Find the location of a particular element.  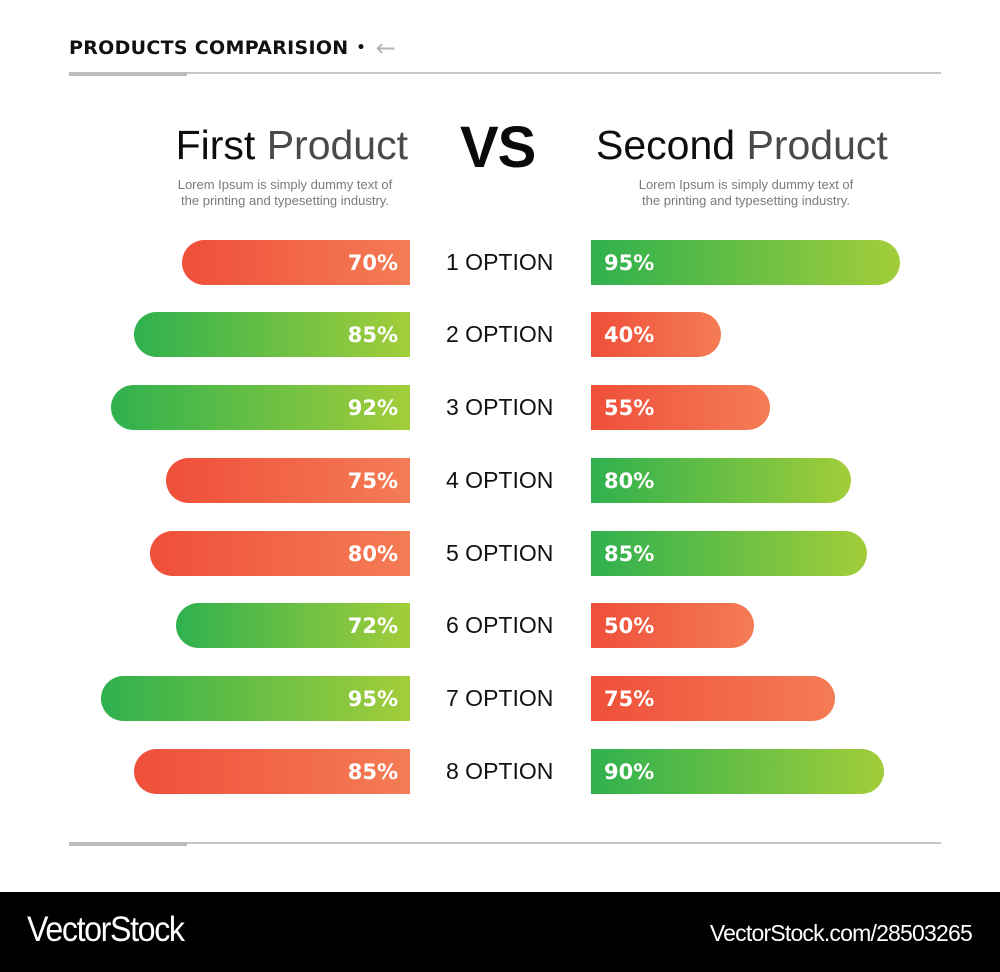

second-product-bar-value: 85% is located at coordinates (629, 553).